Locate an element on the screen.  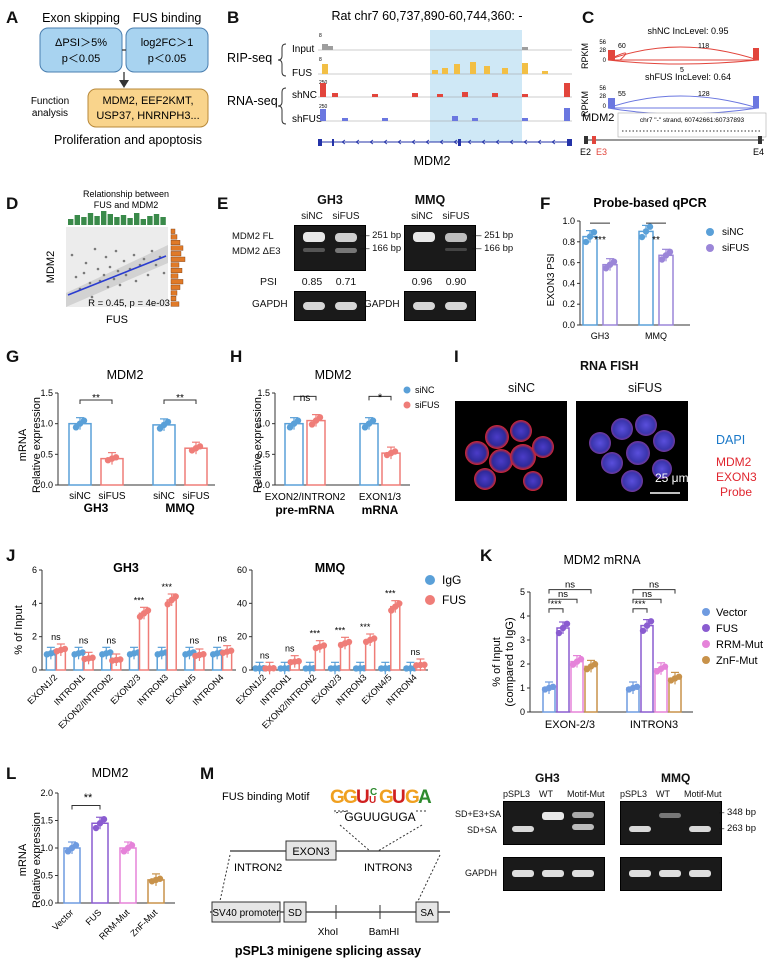
tick-label: 5 is located at coordinates (522, 592).